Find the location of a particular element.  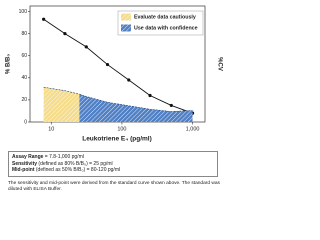

x-tick-label: 1,000 is located at coordinates (193, 129).